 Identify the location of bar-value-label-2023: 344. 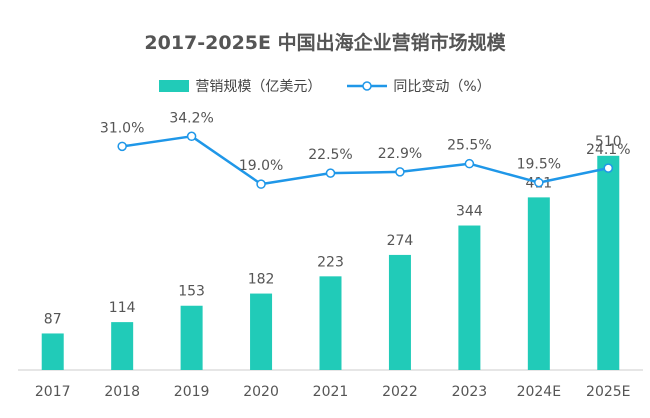
(469, 212).